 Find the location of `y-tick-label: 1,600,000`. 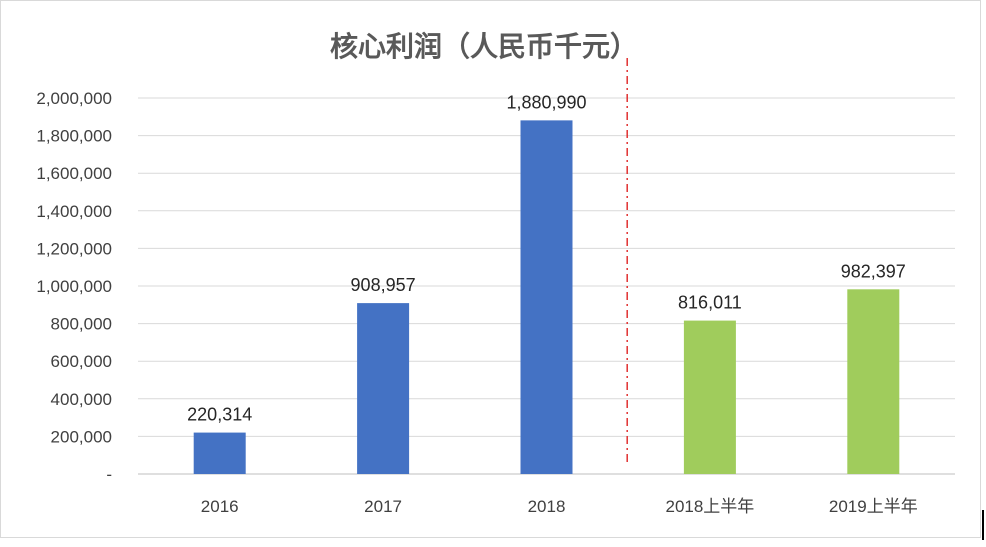

y-tick-label: 1,600,000 is located at coordinates (74, 173).